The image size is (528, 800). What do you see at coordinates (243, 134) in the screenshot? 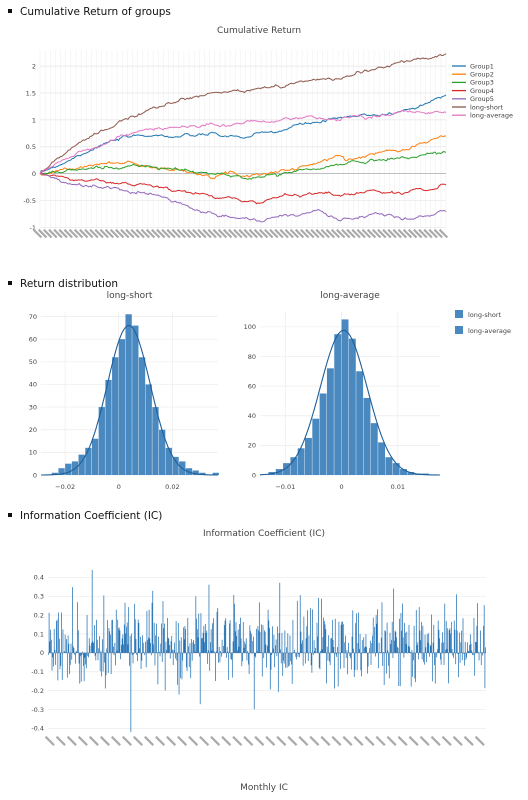
I see `series-line` at bounding box center [243, 134].